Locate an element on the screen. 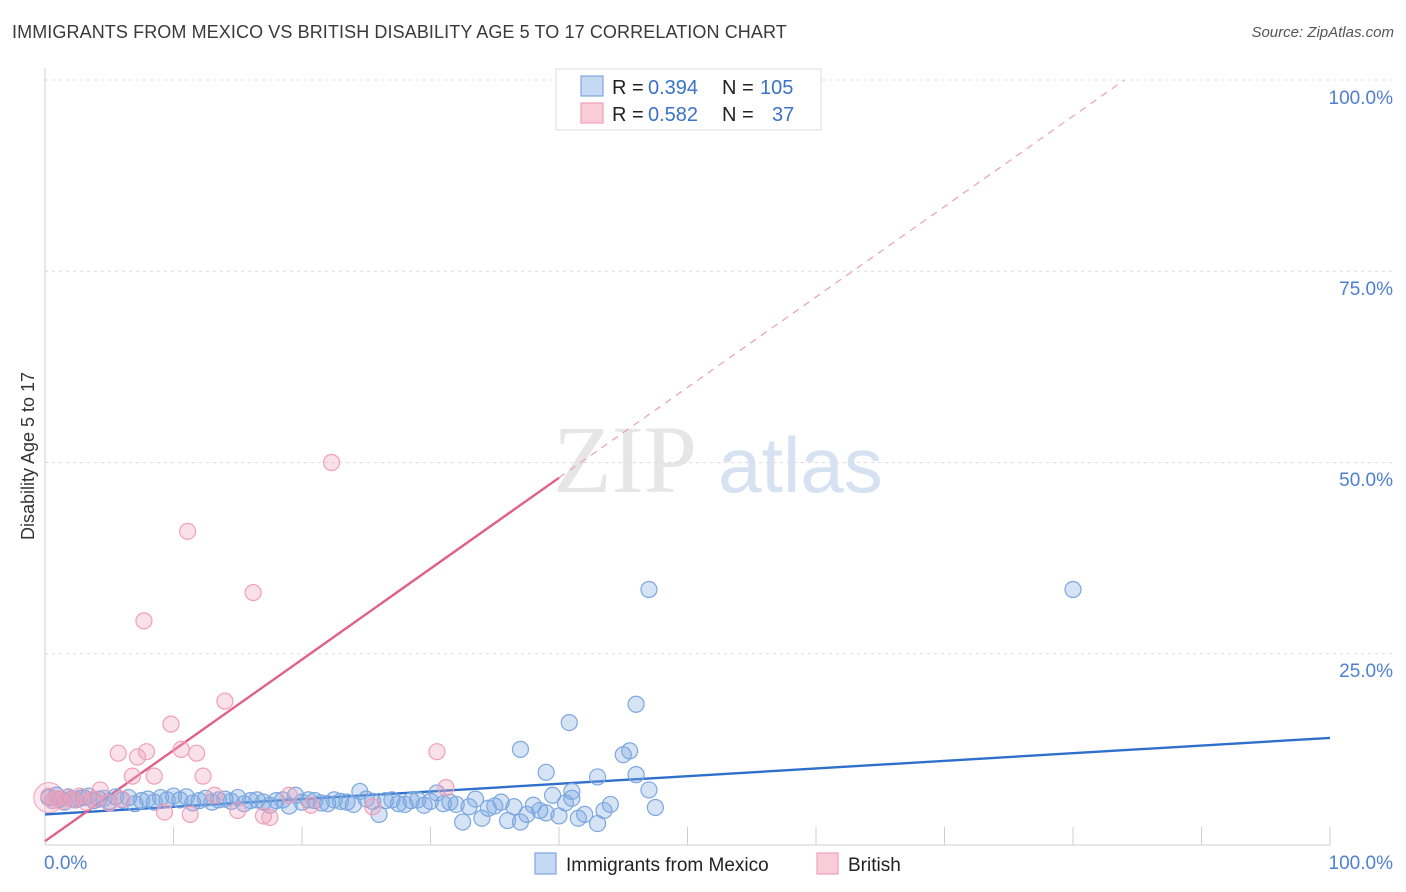  legend-n-value-british: 37 is located at coordinates (783, 115).